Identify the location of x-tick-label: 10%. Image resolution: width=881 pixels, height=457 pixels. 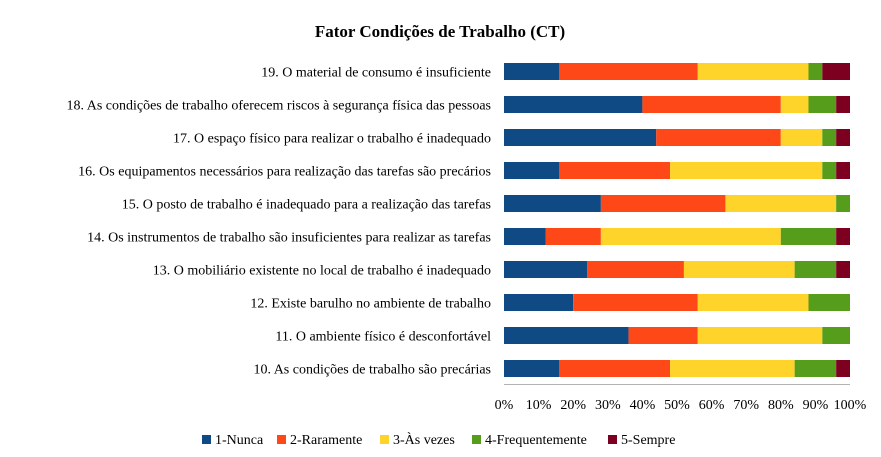
(539, 405).